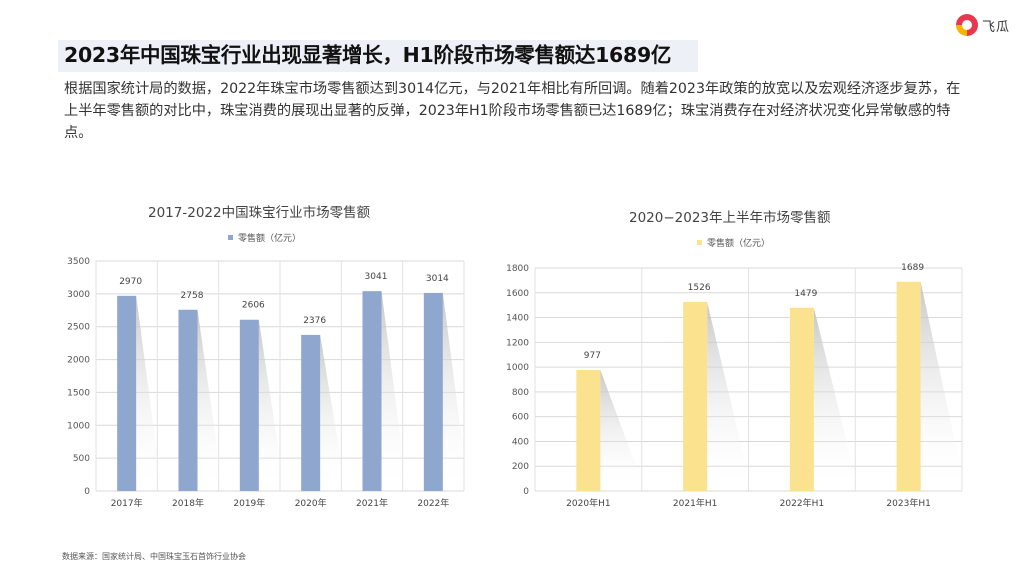 This screenshot has width=1024, height=576. Describe the element at coordinates (805, 294) in the screenshot. I see `chart2-value-label: 1479` at that location.